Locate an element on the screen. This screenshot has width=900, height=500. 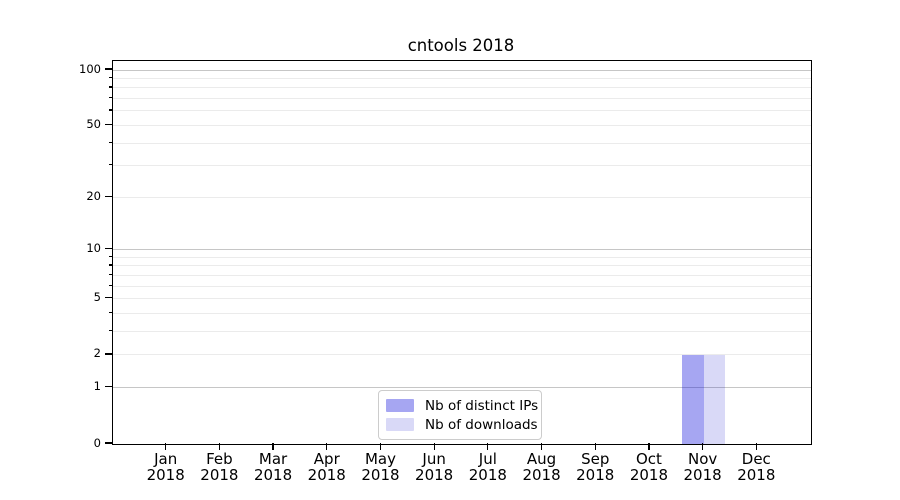
y-tick-label: 50 is located at coordinates (93, 123).